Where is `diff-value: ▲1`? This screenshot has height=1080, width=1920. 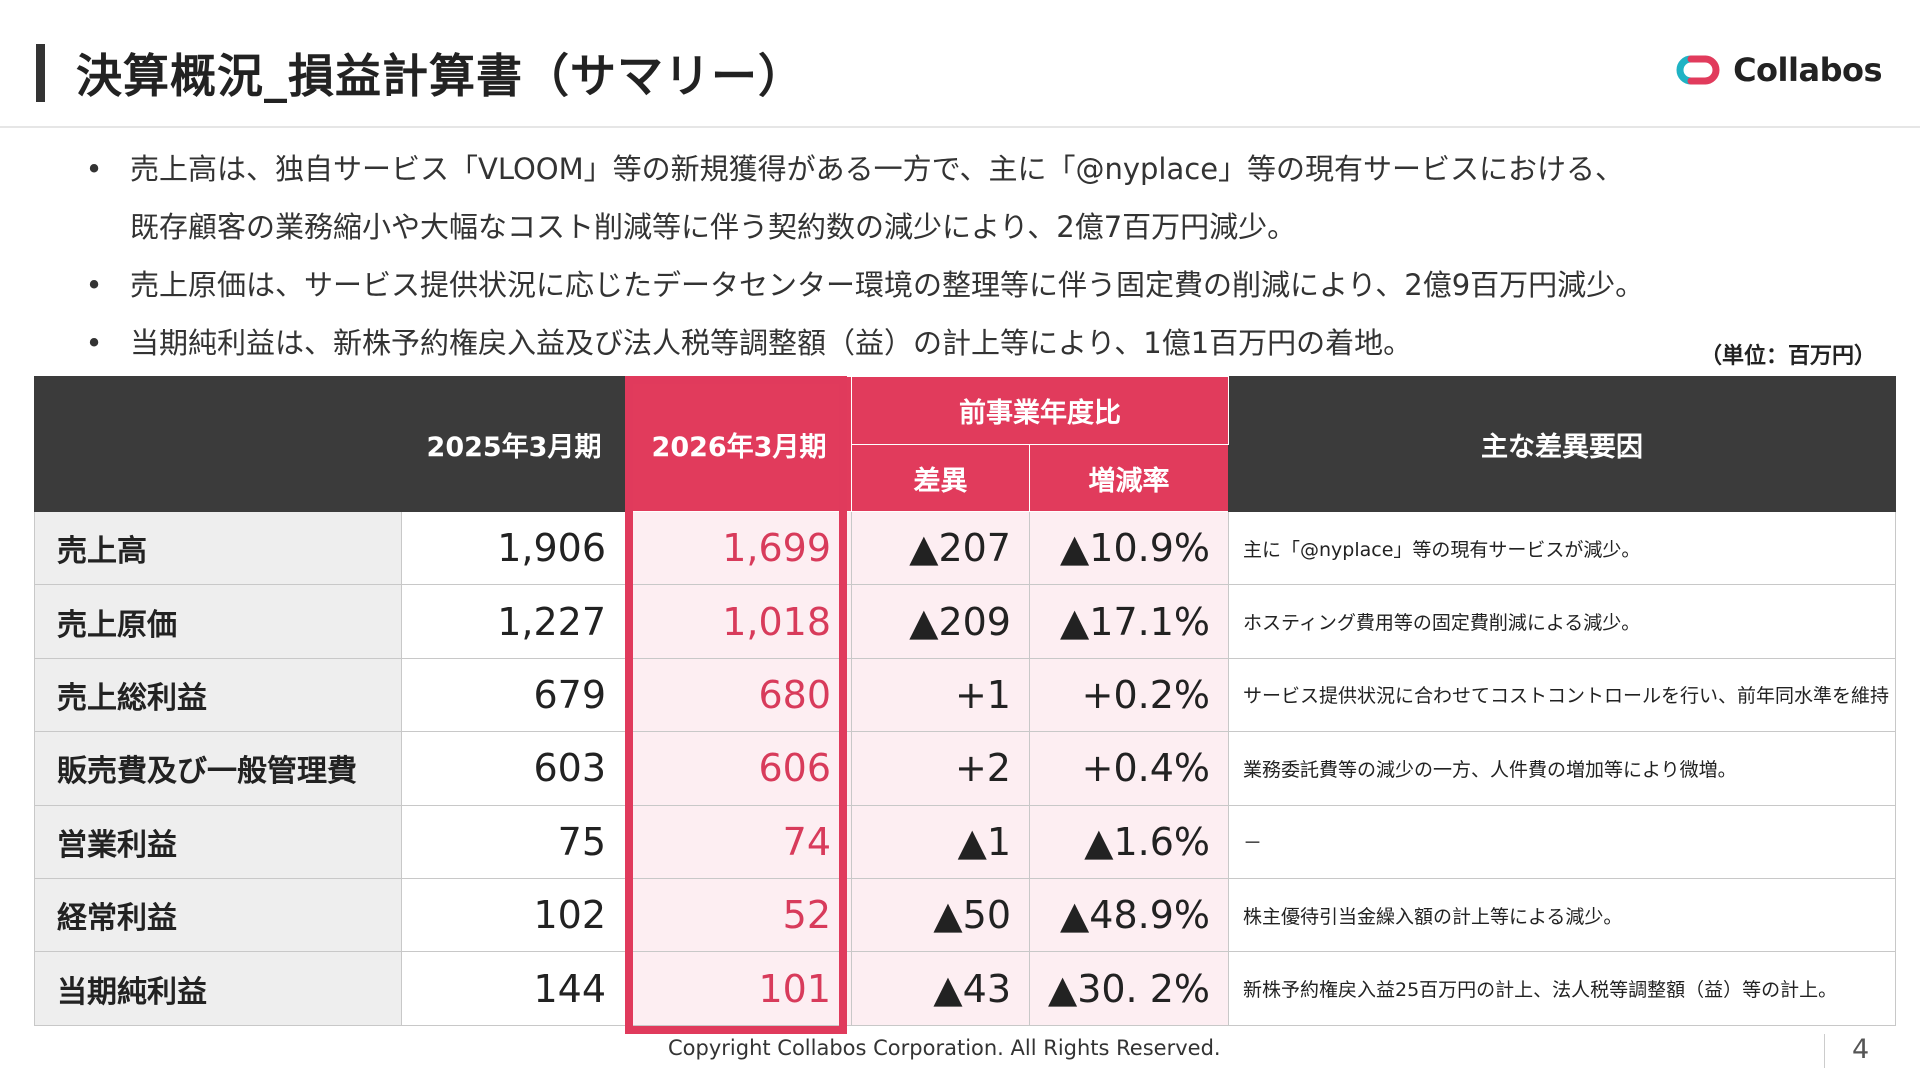
diff-value: ▲1 is located at coordinates (940, 841).